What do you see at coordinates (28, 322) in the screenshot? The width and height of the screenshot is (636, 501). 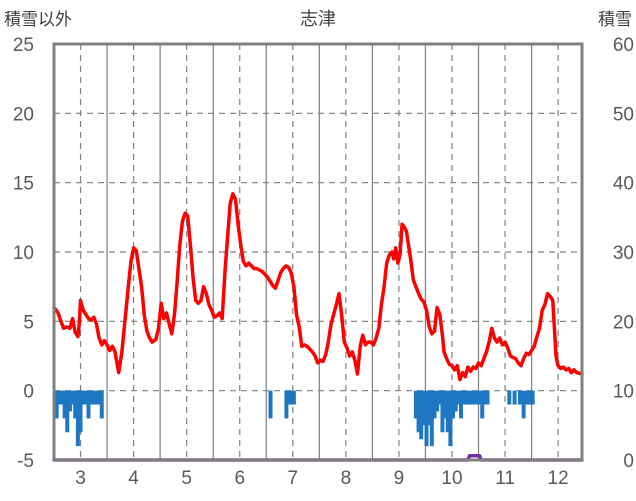 I see `left-tick-label: 5` at bounding box center [28, 322].